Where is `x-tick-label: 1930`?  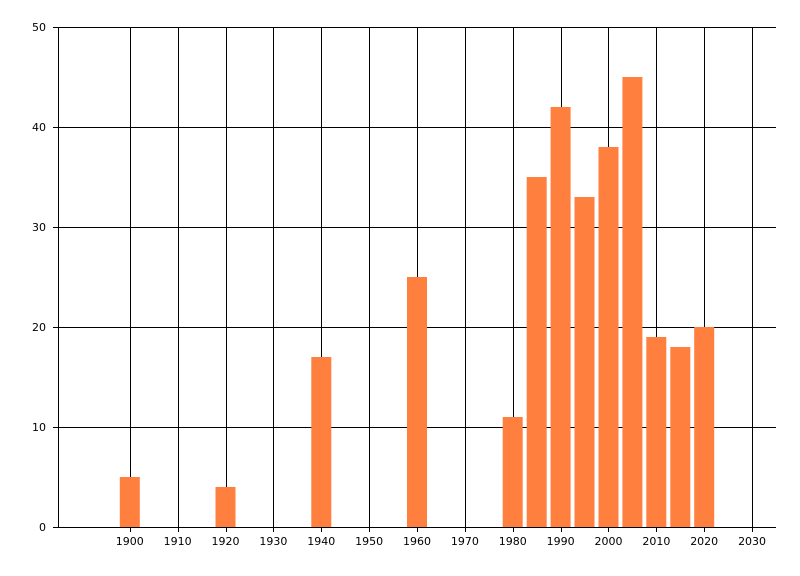 x-tick-label: 1930 is located at coordinates (273, 541).